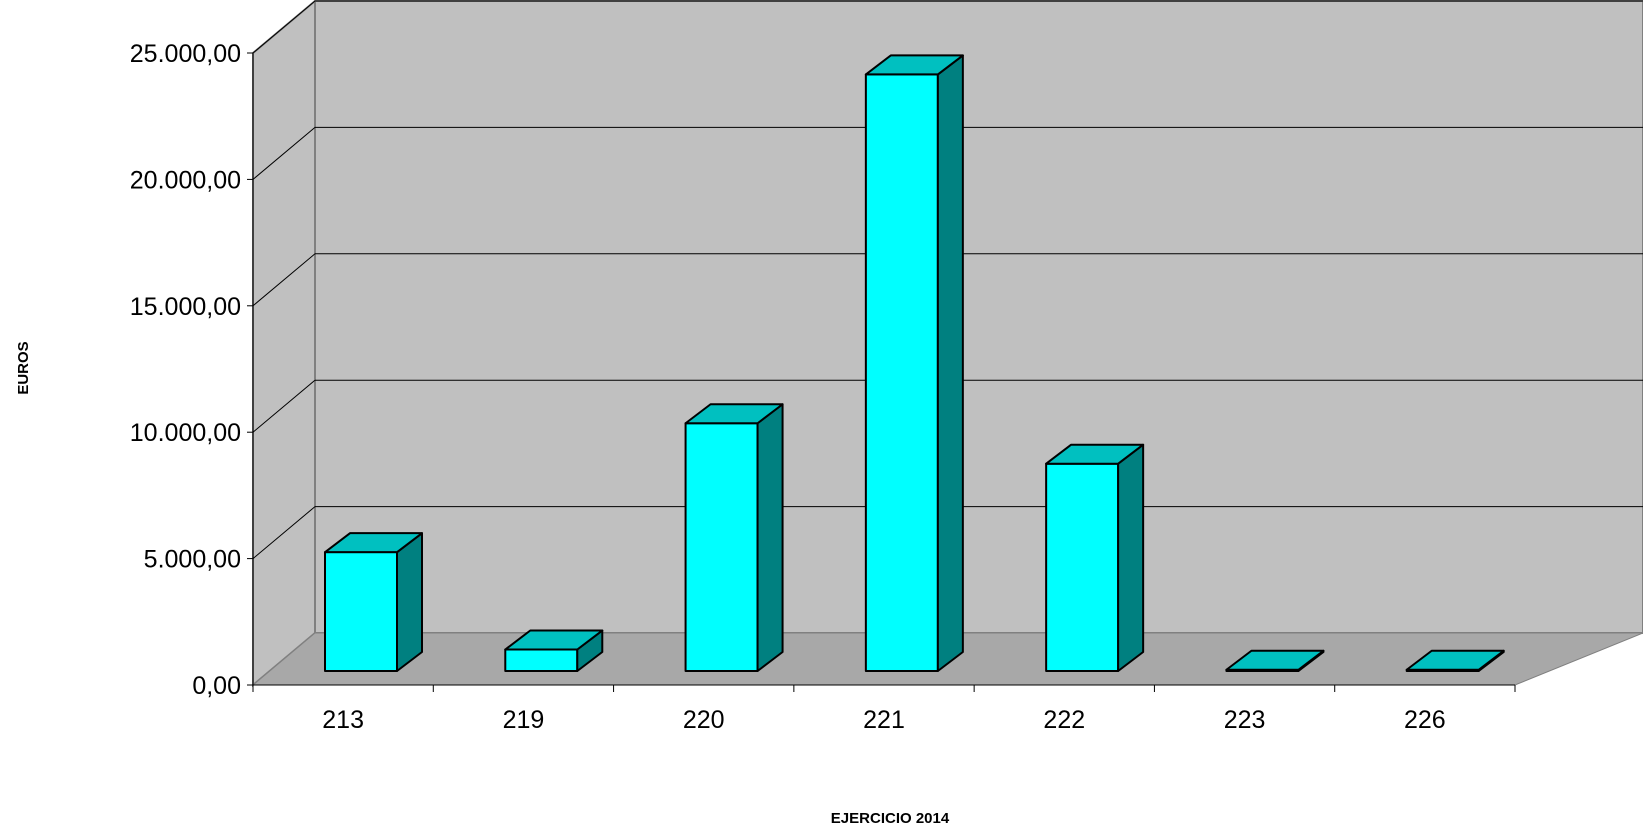 The width and height of the screenshot is (1643, 833). What do you see at coordinates (704, 720) in the screenshot?
I see `x-tick-label: 220` at bounding box center [704, 720].